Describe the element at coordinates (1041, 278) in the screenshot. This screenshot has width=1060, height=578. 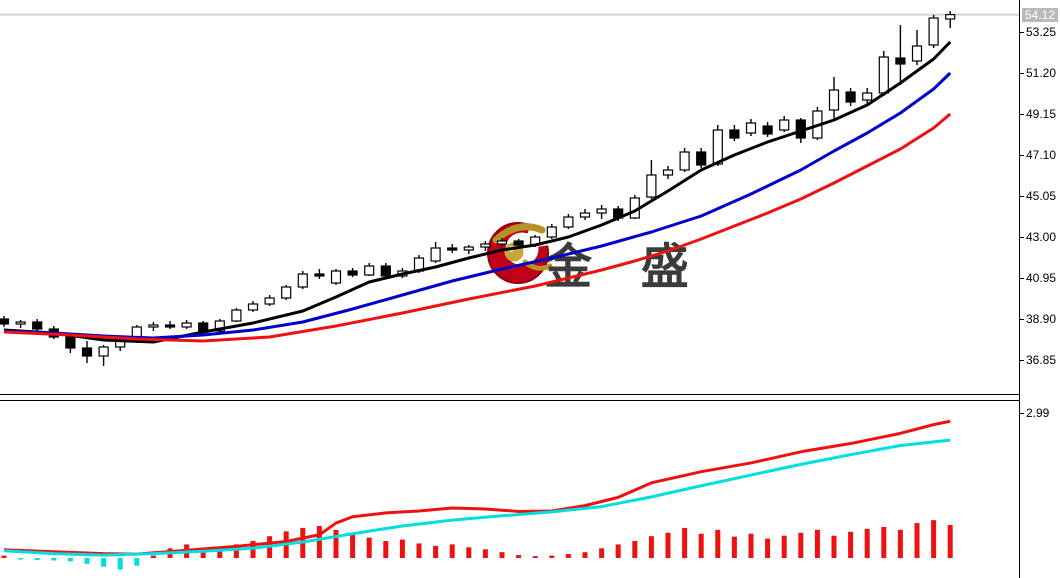
I see `price-tick-label: 40.95` at that location.